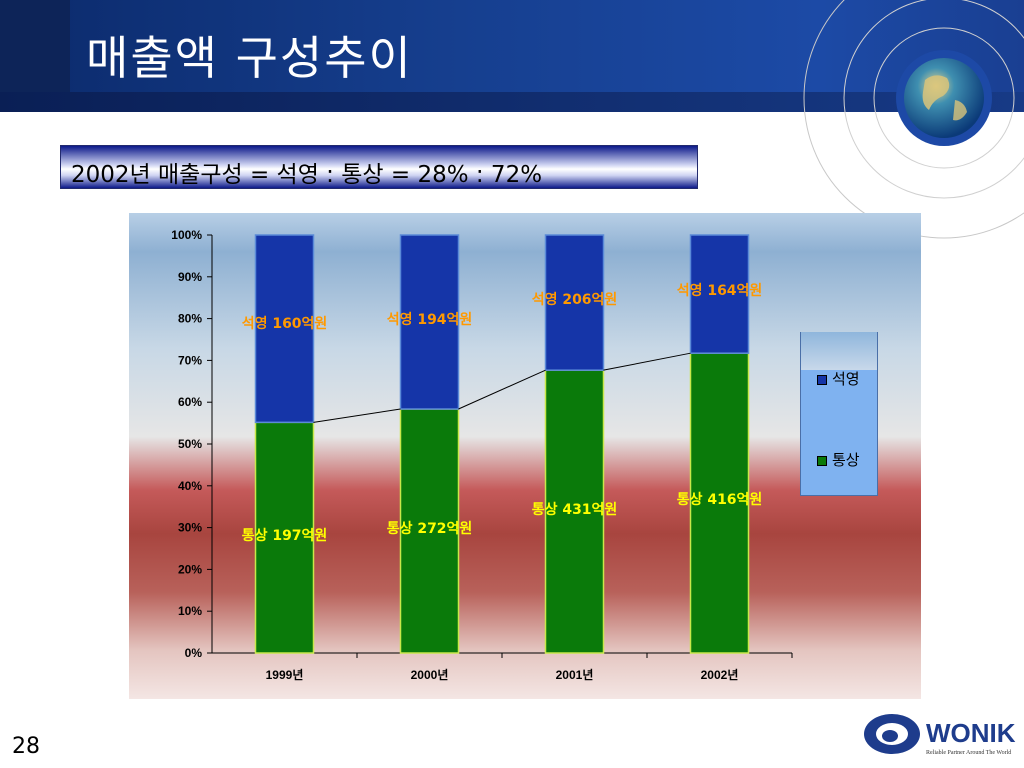 Image resolution: width=1024 pixels, height=768 pixels. Describe the element at coordinates (194, 653) in the screenshot. I see `y-tick-label: 0%` at that location.